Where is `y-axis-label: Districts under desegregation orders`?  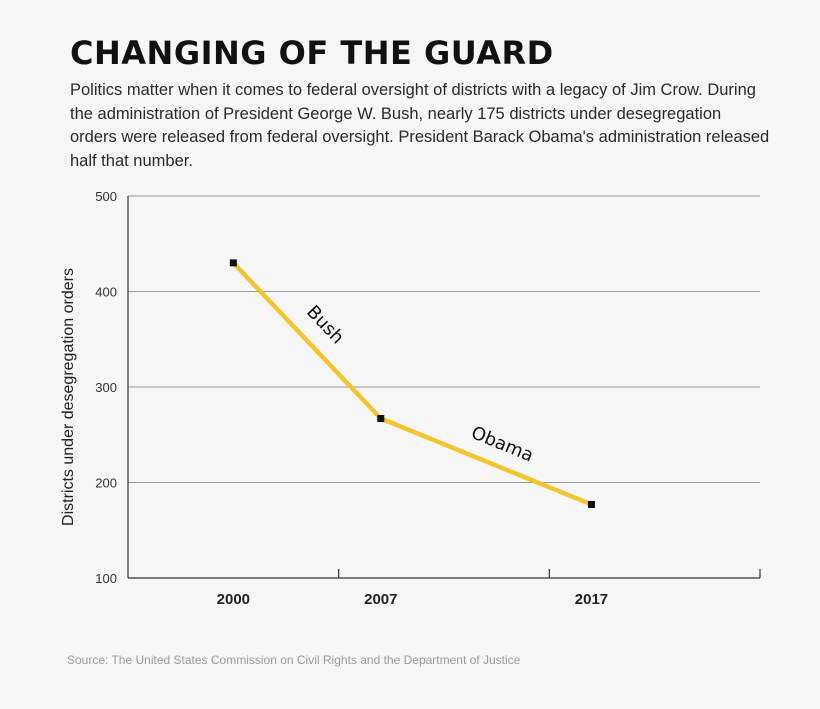 y-axis-label: Districts under desegregation orders is located at coordinates (68, 397).